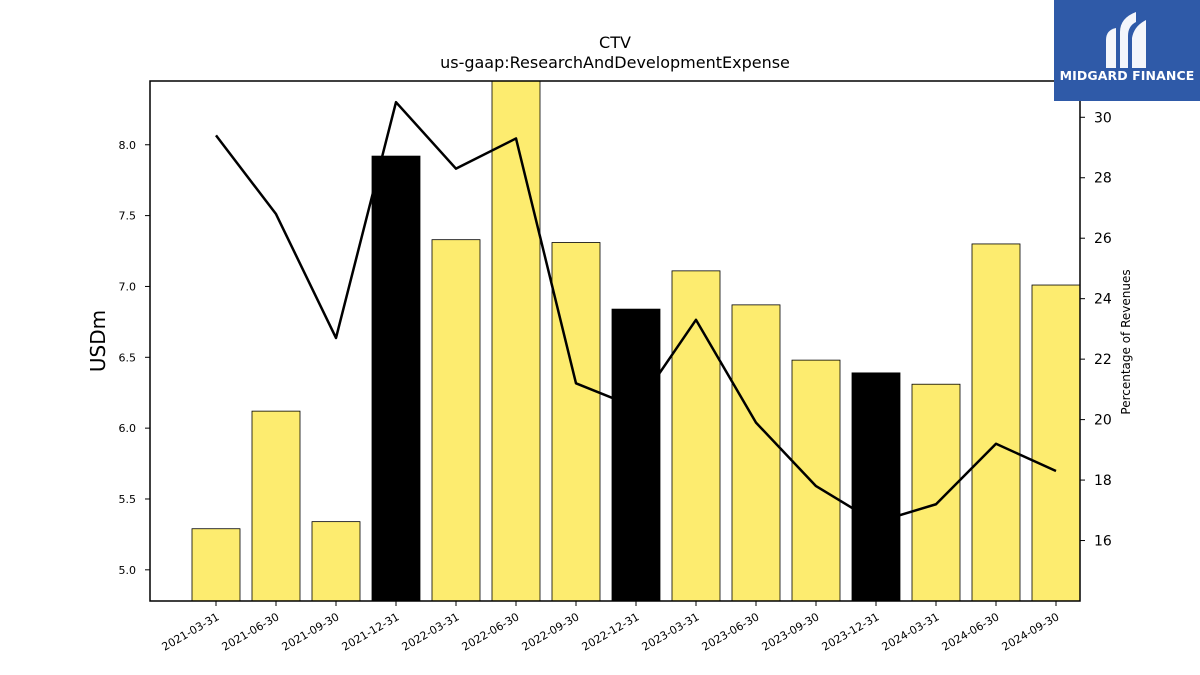  I want to click on y-tick-label: 7.0, so click(128, 286).